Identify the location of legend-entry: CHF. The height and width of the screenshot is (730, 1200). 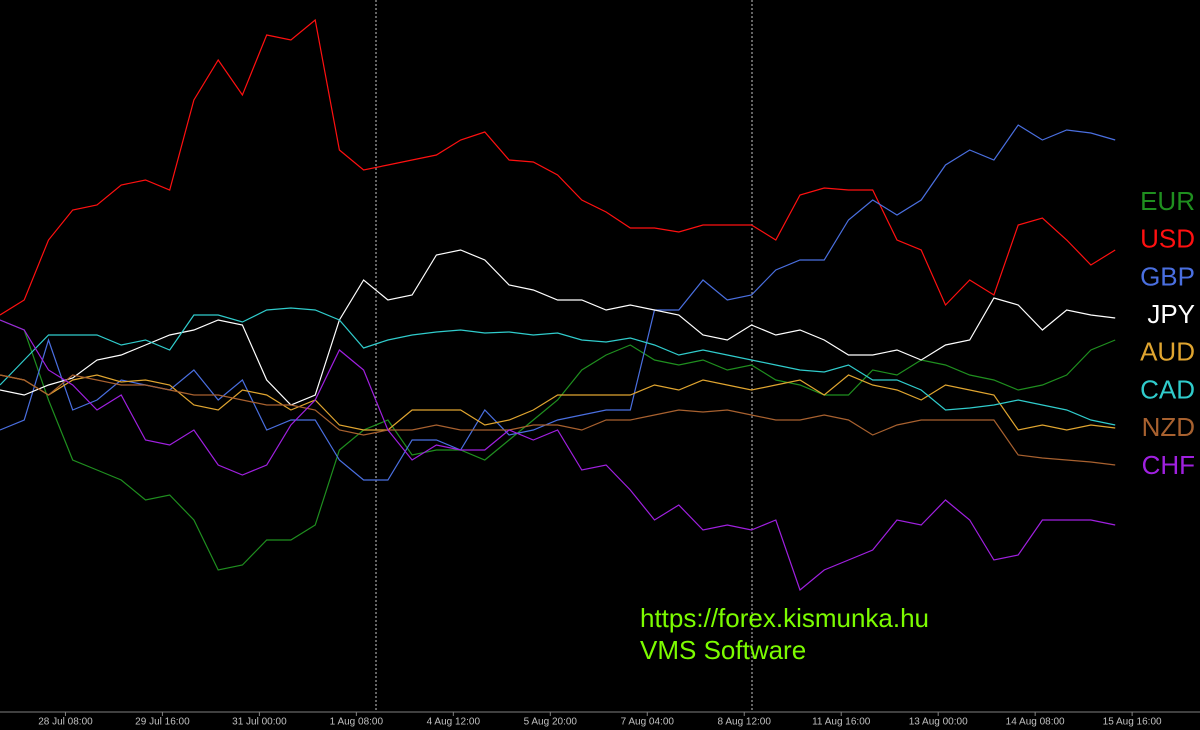
(1168, 465).